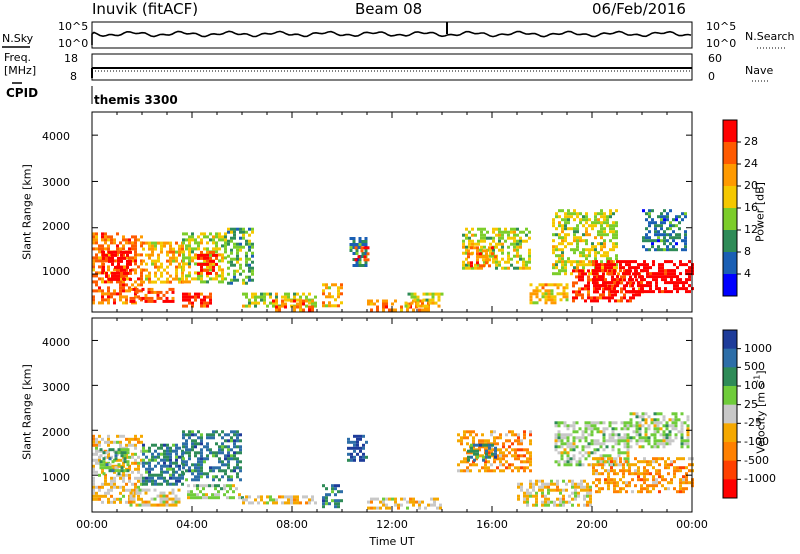 The width and height of the screenshot is (800, 554). Describe the element at coordinates (22, 93) in the screenshot. I see `cpid-label: CPID` at that location.